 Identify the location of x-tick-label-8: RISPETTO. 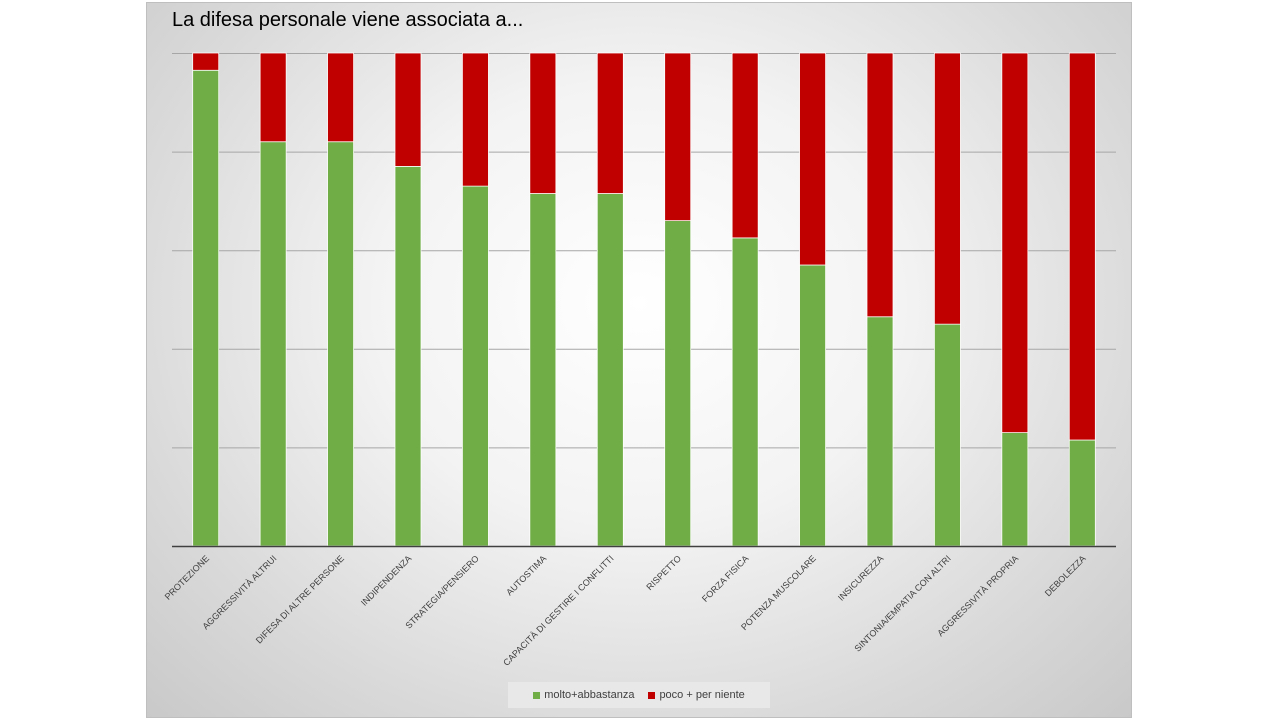
(663, 572).